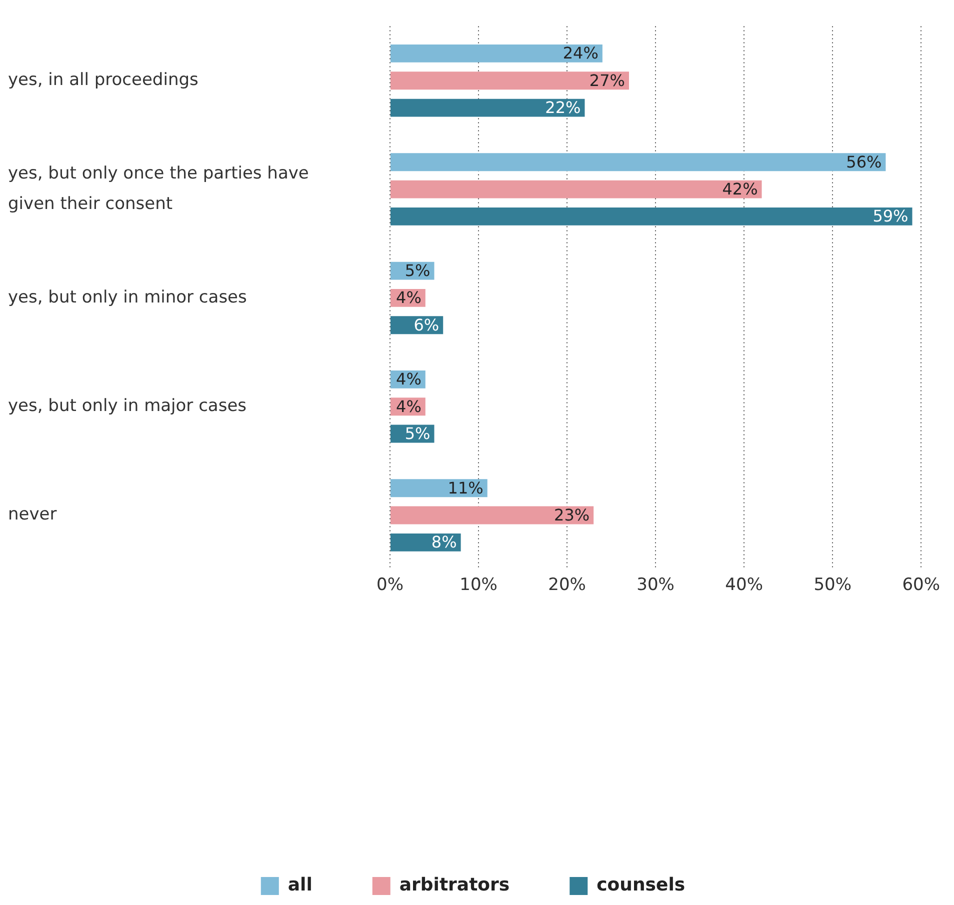  What do you see at coordinates (32, 514) in the screenshot?
I see `y-tick-label: never` at bounding box center [32, 514].